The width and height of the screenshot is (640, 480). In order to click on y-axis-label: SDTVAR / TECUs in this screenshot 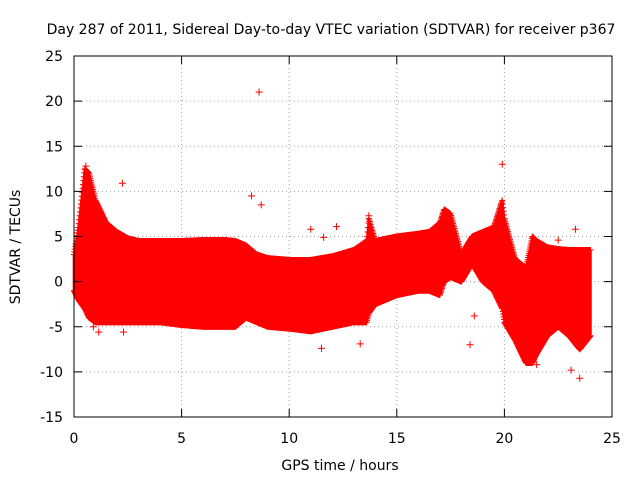, I will do `click(16, 247)`.